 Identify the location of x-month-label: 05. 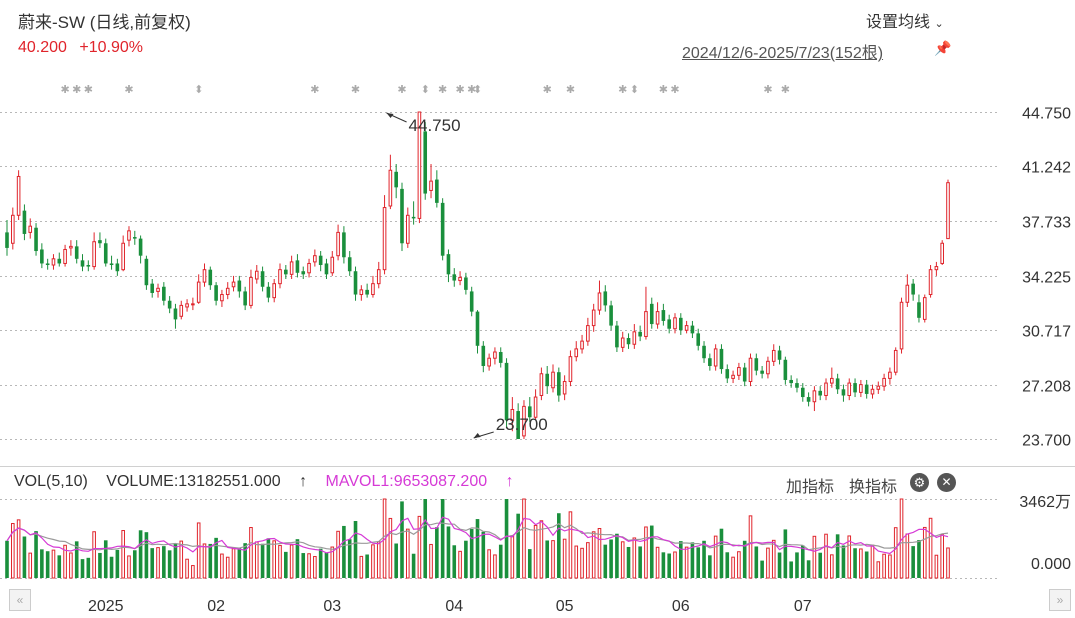
(565, 606).